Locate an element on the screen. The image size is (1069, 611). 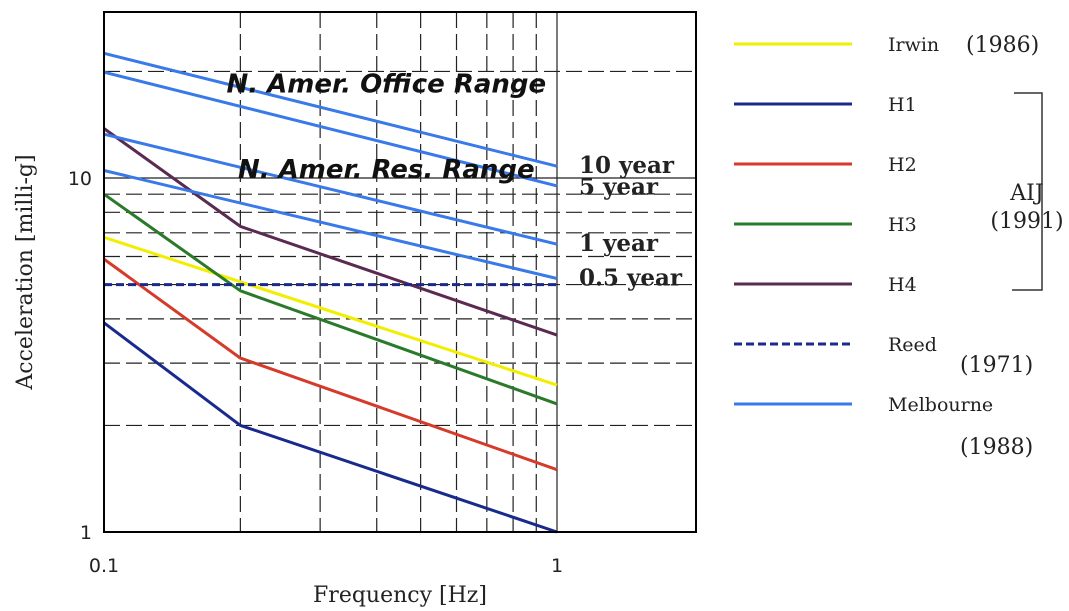
aij-bracket is located at coordinates (1027, 191).